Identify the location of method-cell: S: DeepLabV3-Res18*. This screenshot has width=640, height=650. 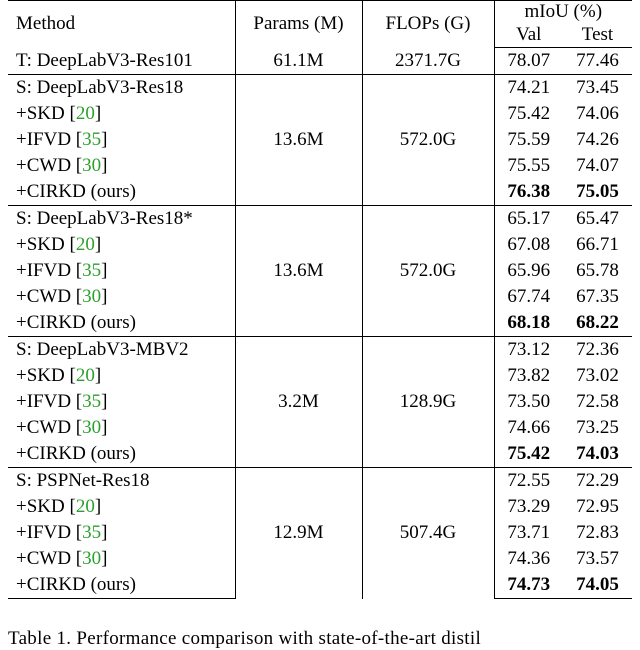
(122, 218).